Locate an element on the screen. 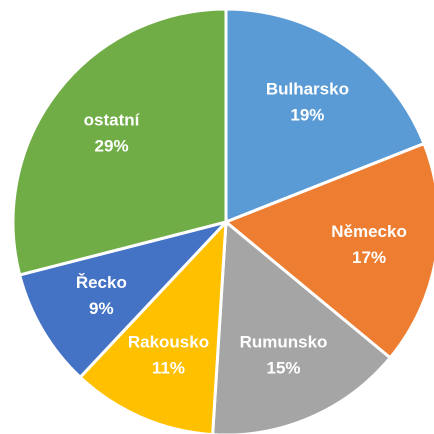 The width and height of the screenshot is (434, 434). slice-label: Německo is located at coordinates (369, 231).